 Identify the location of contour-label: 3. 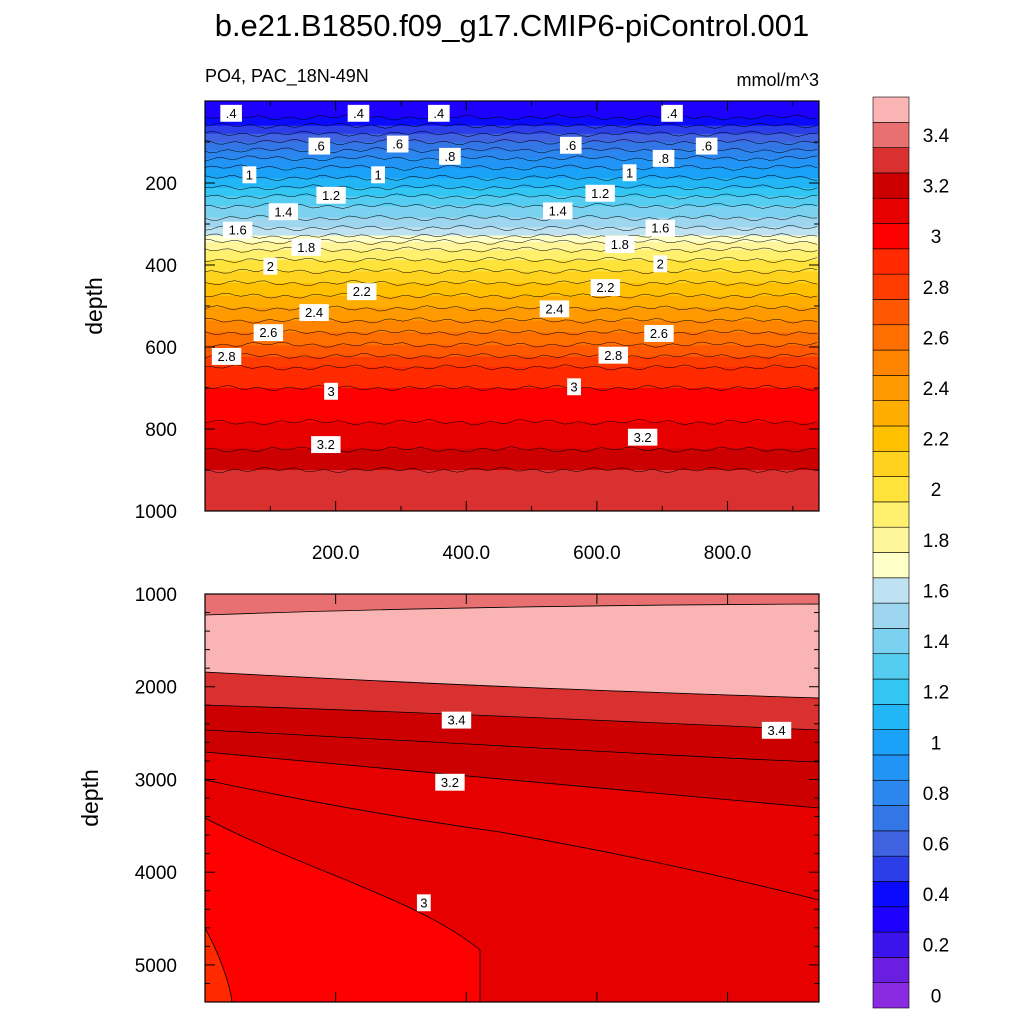
(423, 903).